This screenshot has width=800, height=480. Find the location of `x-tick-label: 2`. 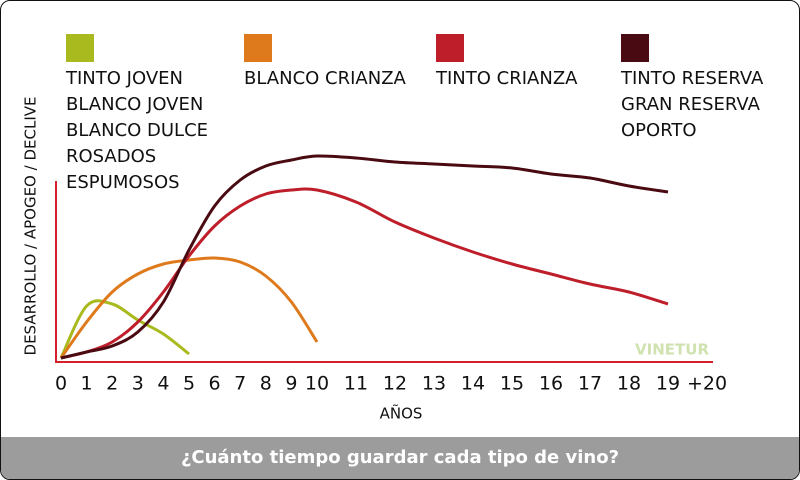

x-tick-label: 2 is located at coordinates (112, 384).